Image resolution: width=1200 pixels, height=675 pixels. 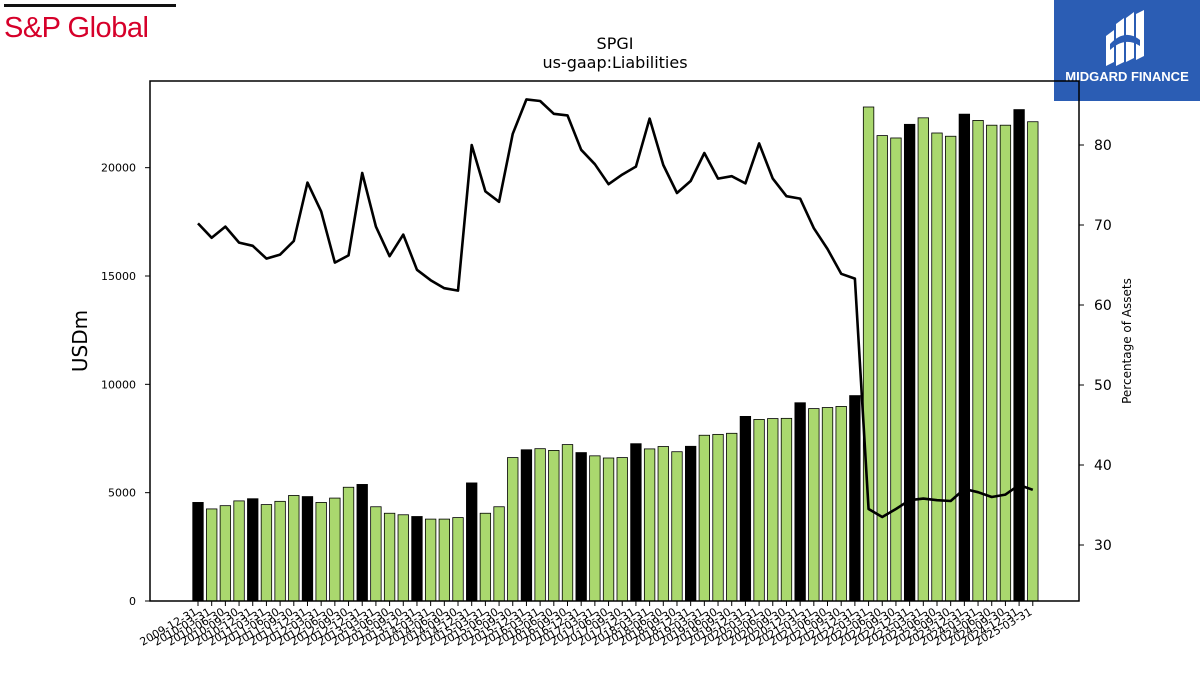 I want to click on logo-top-rule, so click(x=90, y=5).